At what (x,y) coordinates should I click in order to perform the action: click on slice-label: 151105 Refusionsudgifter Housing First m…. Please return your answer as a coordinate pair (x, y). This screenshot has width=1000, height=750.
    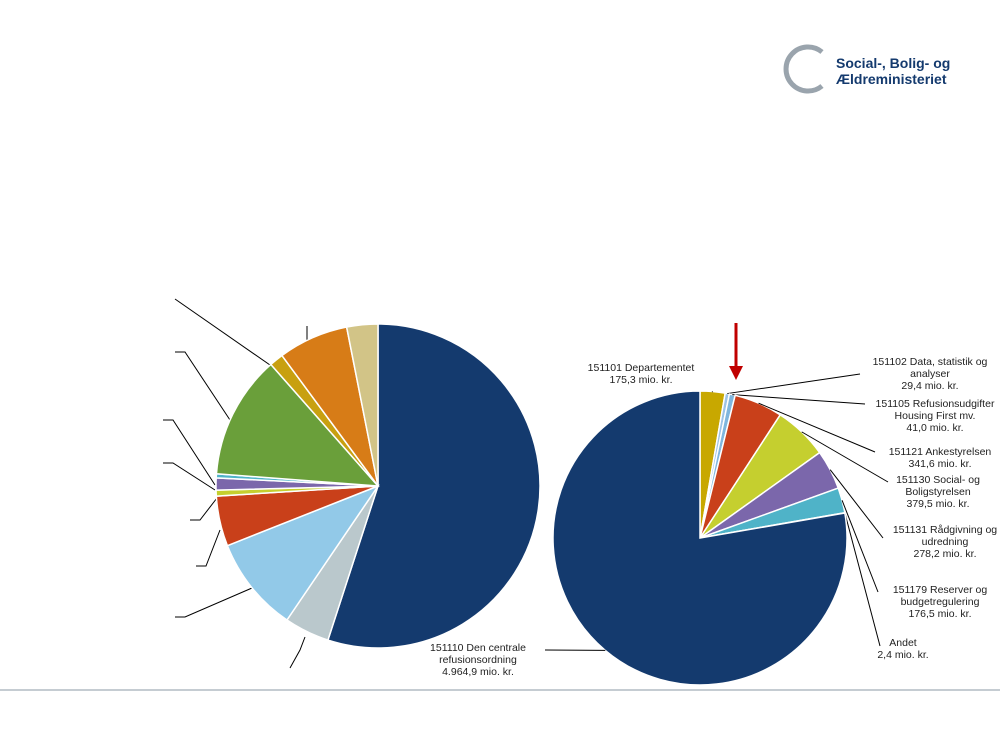
    Looking at the image, I should click on (935, 410).